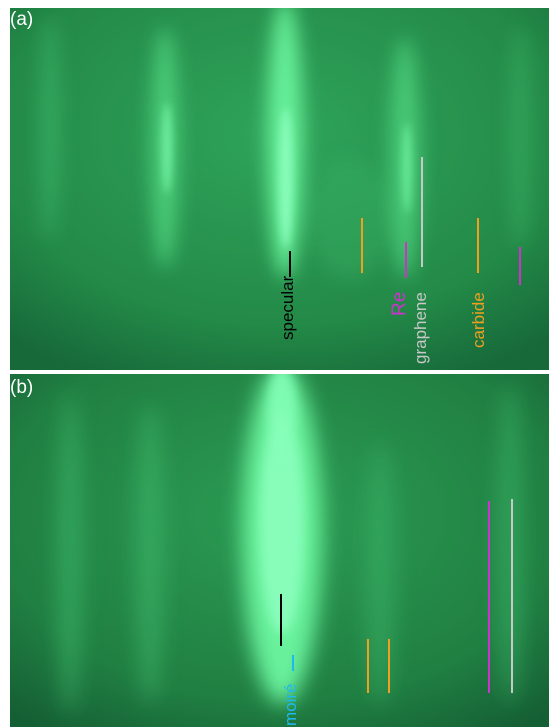 The height and width of the screenshot is (727, 549). What do you see at coordinates (293, 663) in the screenshot?
I see `moire-marker-b` at bounding box center [293, 663].